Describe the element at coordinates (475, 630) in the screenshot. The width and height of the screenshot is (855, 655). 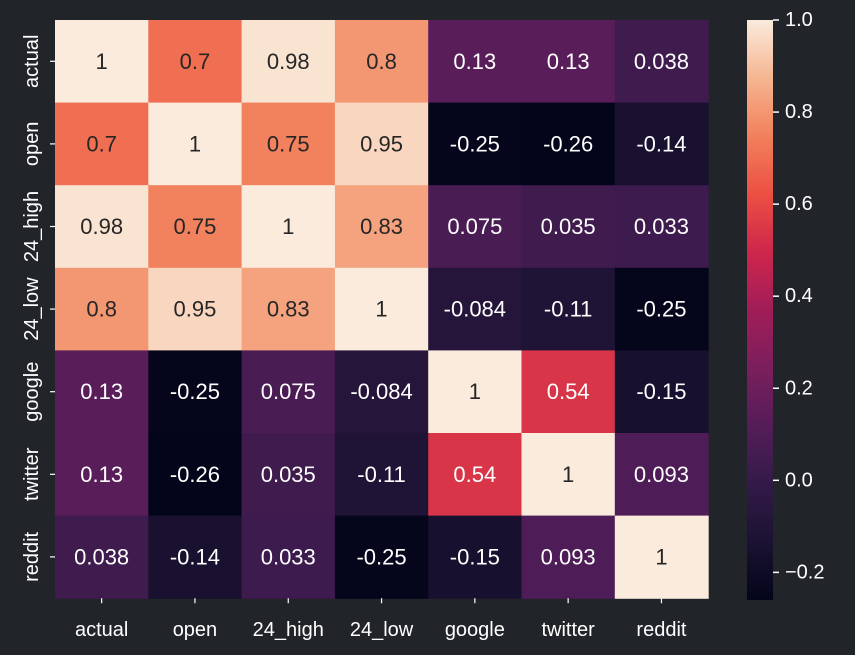
I see `x-tick-label: google` at that location.